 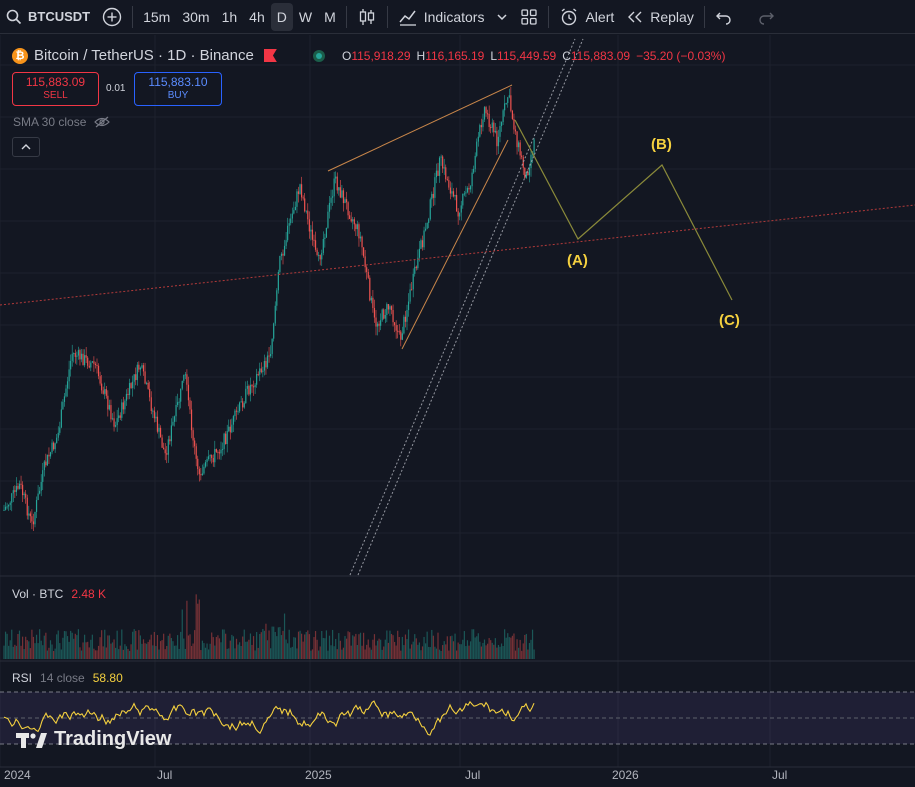 I want to click on wave-label-c: (C), so click(x=729, y=320).